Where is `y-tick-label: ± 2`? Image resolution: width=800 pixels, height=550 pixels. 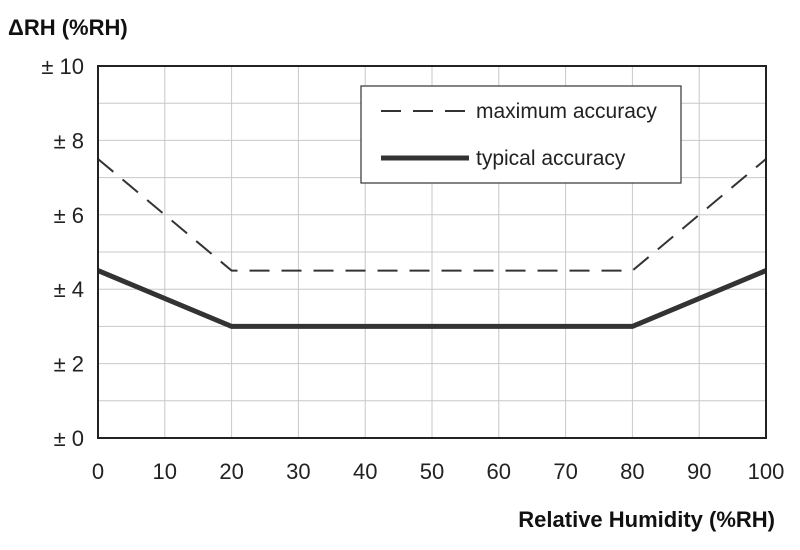 y-tick-label: ± 2 is located at coordinates (69, 364).